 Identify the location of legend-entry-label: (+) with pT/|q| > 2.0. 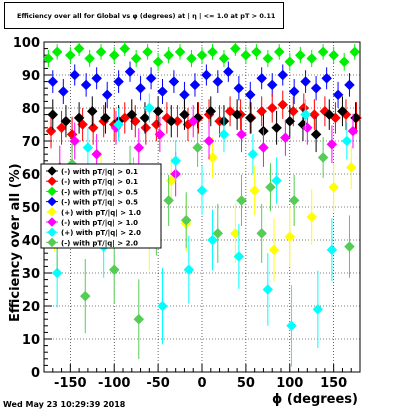
(101, 233).